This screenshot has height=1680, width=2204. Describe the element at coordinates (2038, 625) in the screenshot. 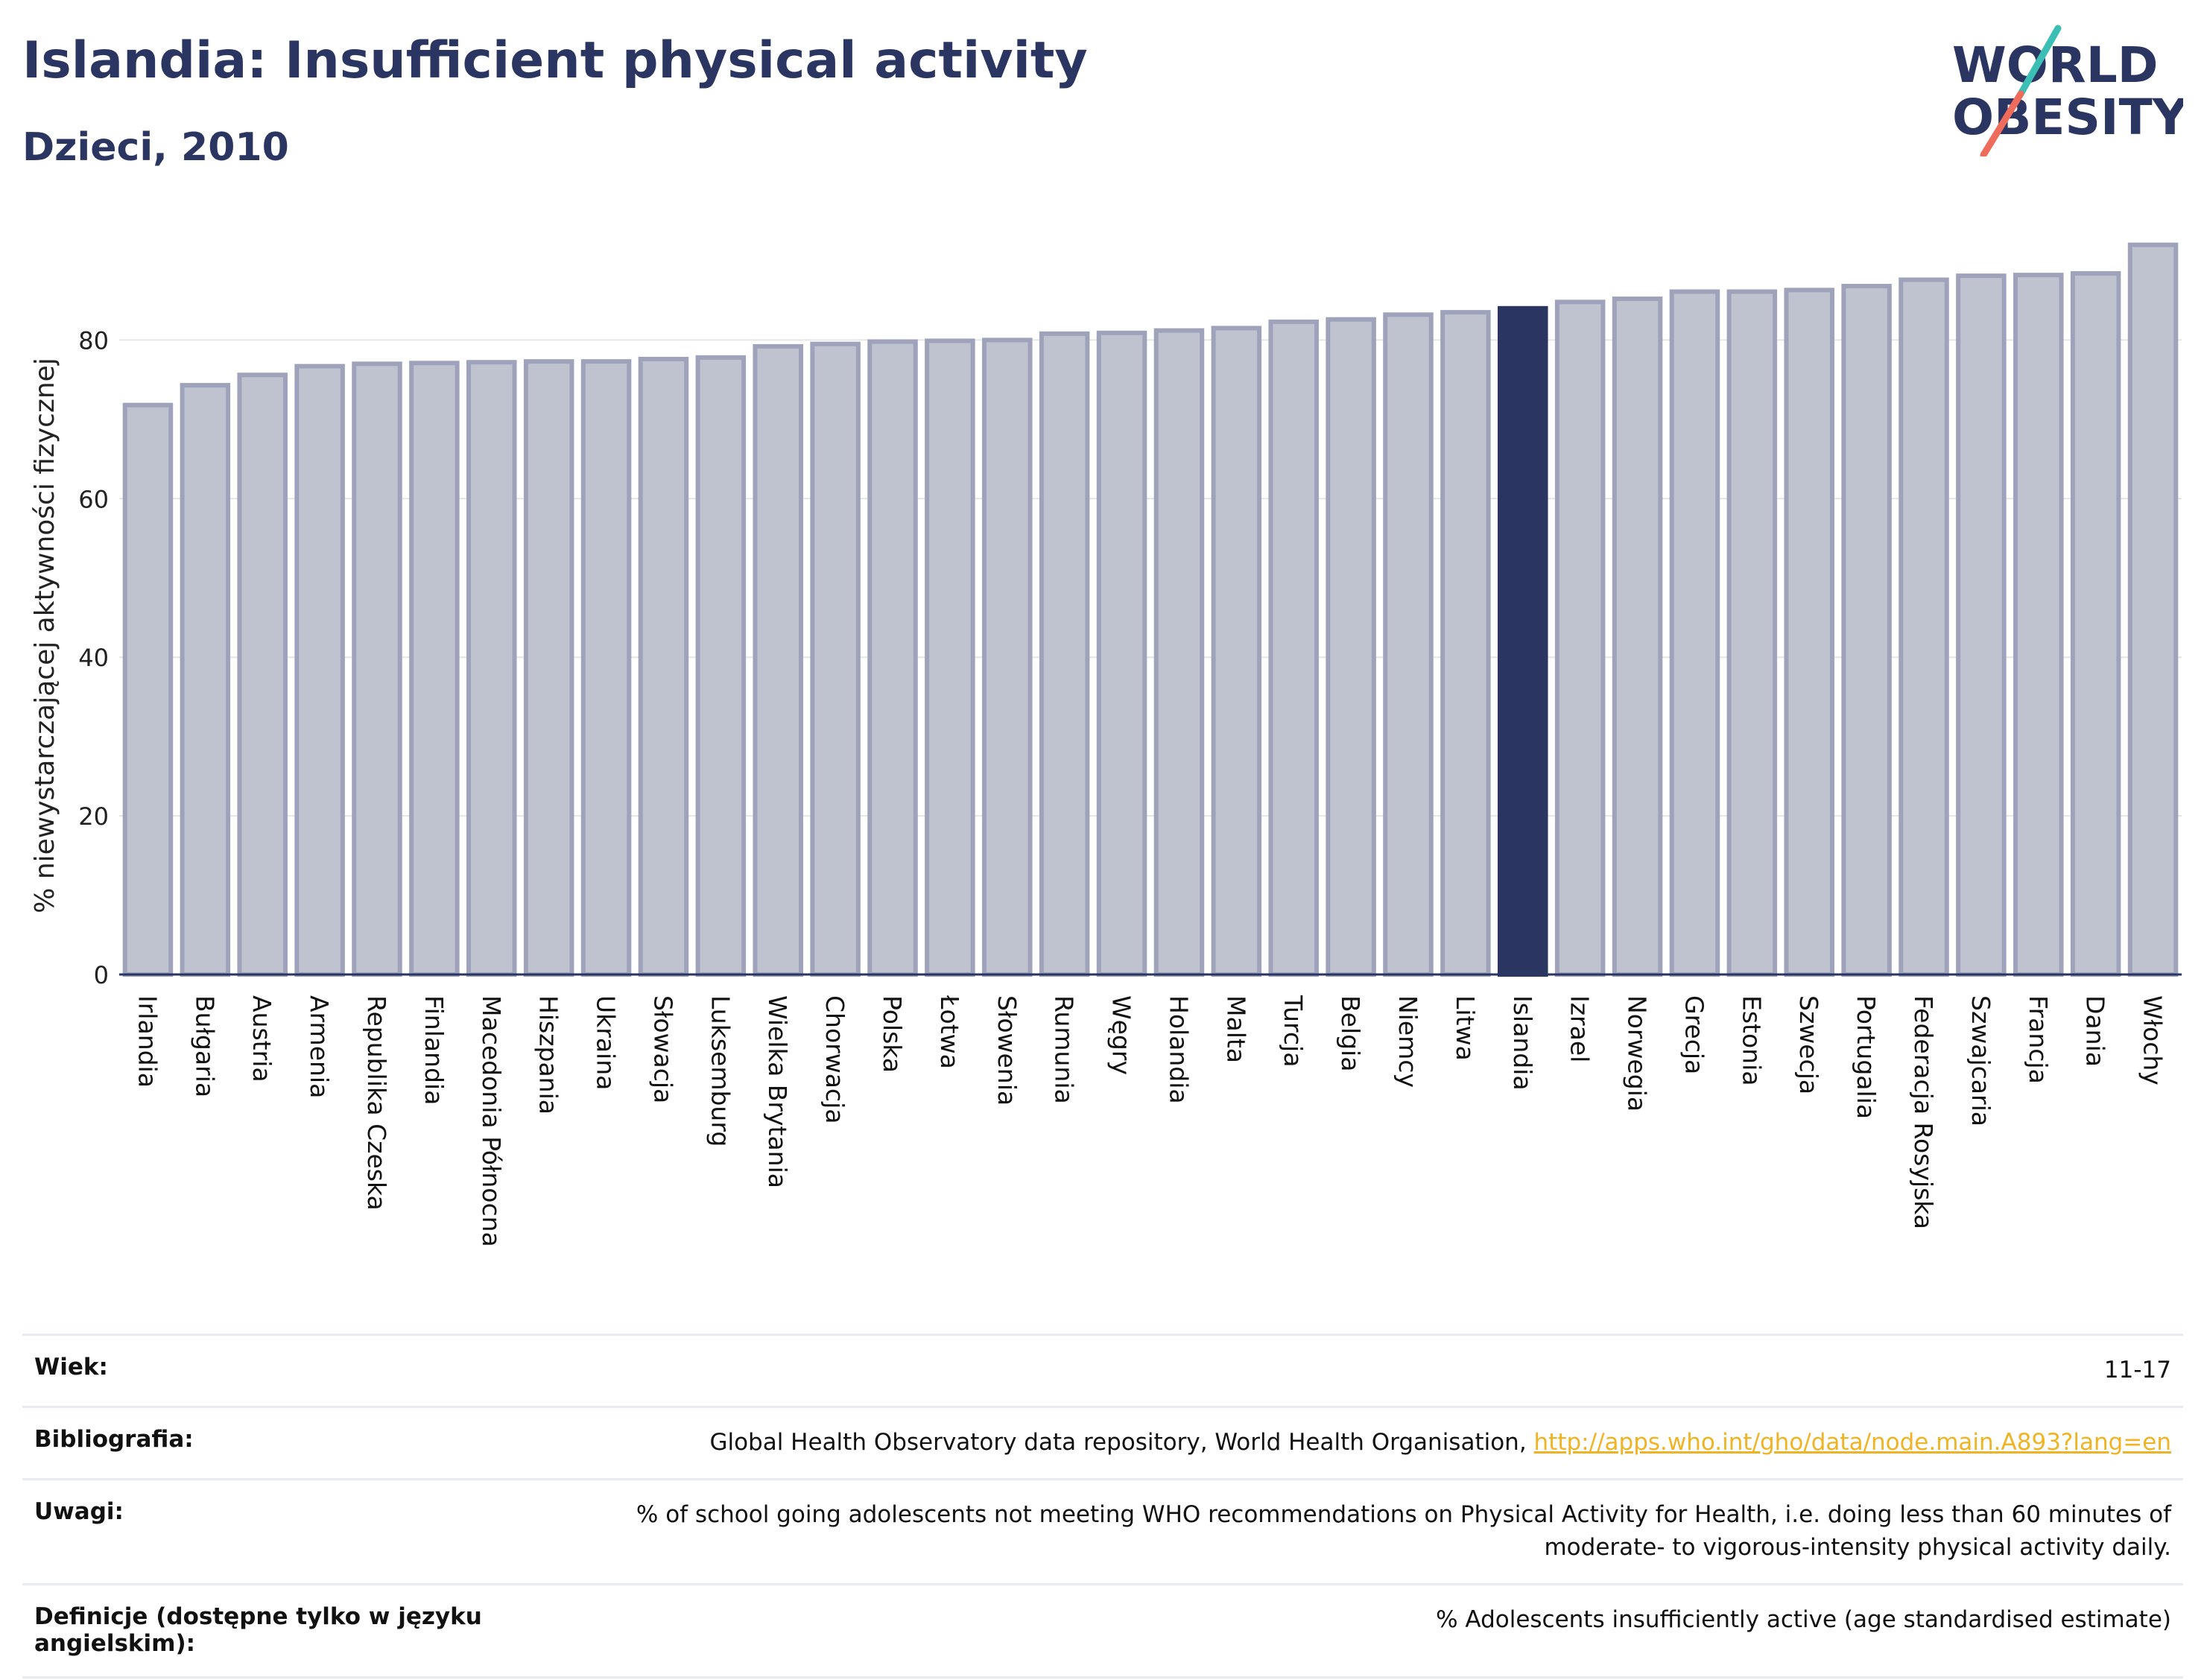

I see `bar-Francja` at that location.